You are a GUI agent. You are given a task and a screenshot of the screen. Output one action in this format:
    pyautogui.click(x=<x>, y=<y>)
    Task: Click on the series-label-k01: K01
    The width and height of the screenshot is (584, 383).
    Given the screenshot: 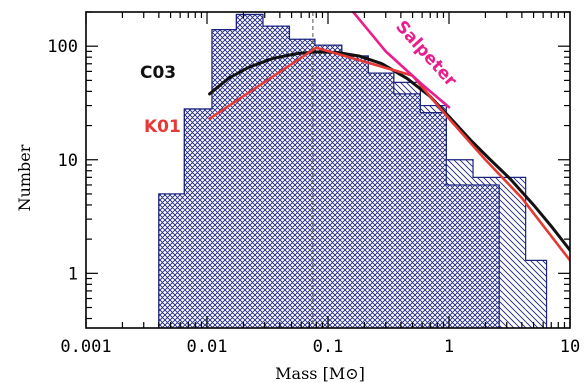 What is the action you would take?
    pyautogui.click(x=162, y=127)
    